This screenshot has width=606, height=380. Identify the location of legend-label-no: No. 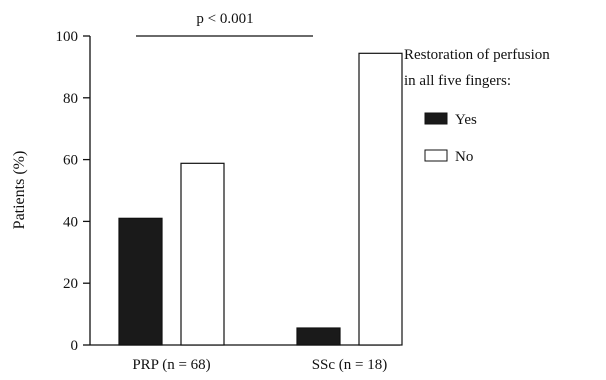
(464, 157).